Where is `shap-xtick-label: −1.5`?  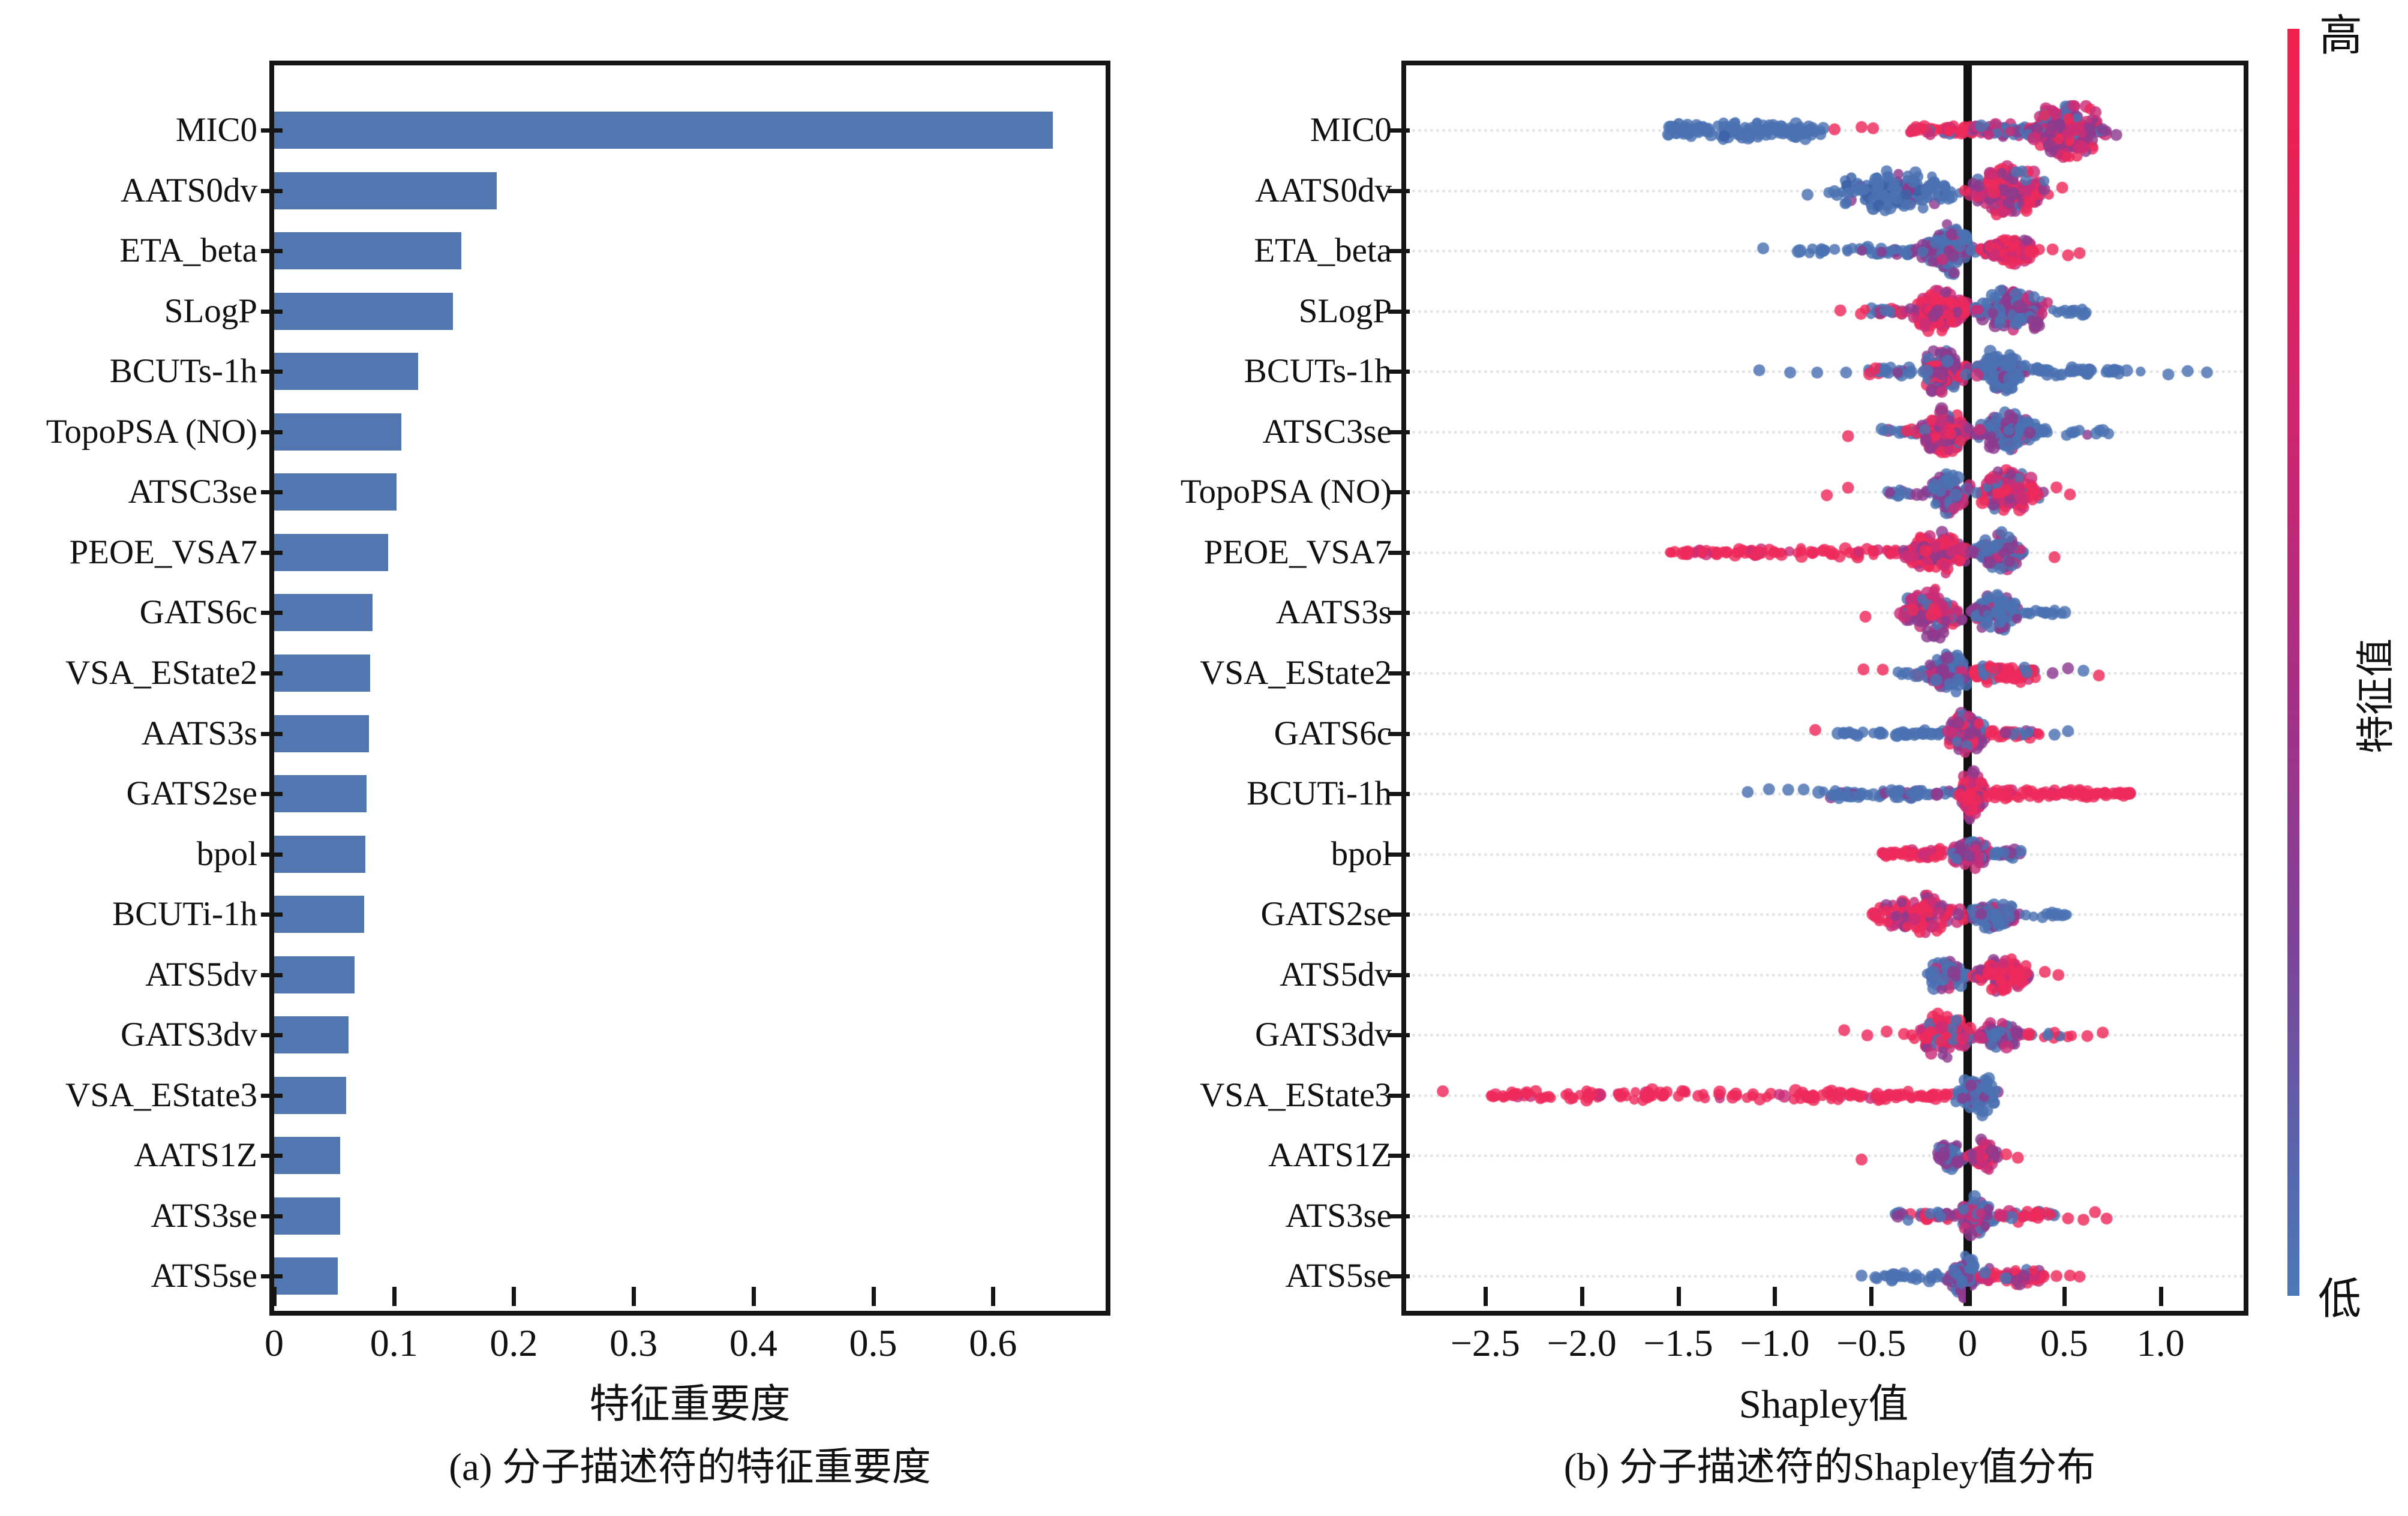
shap-xtick-label: −1.5 is located at coordinates (1678, 1343).